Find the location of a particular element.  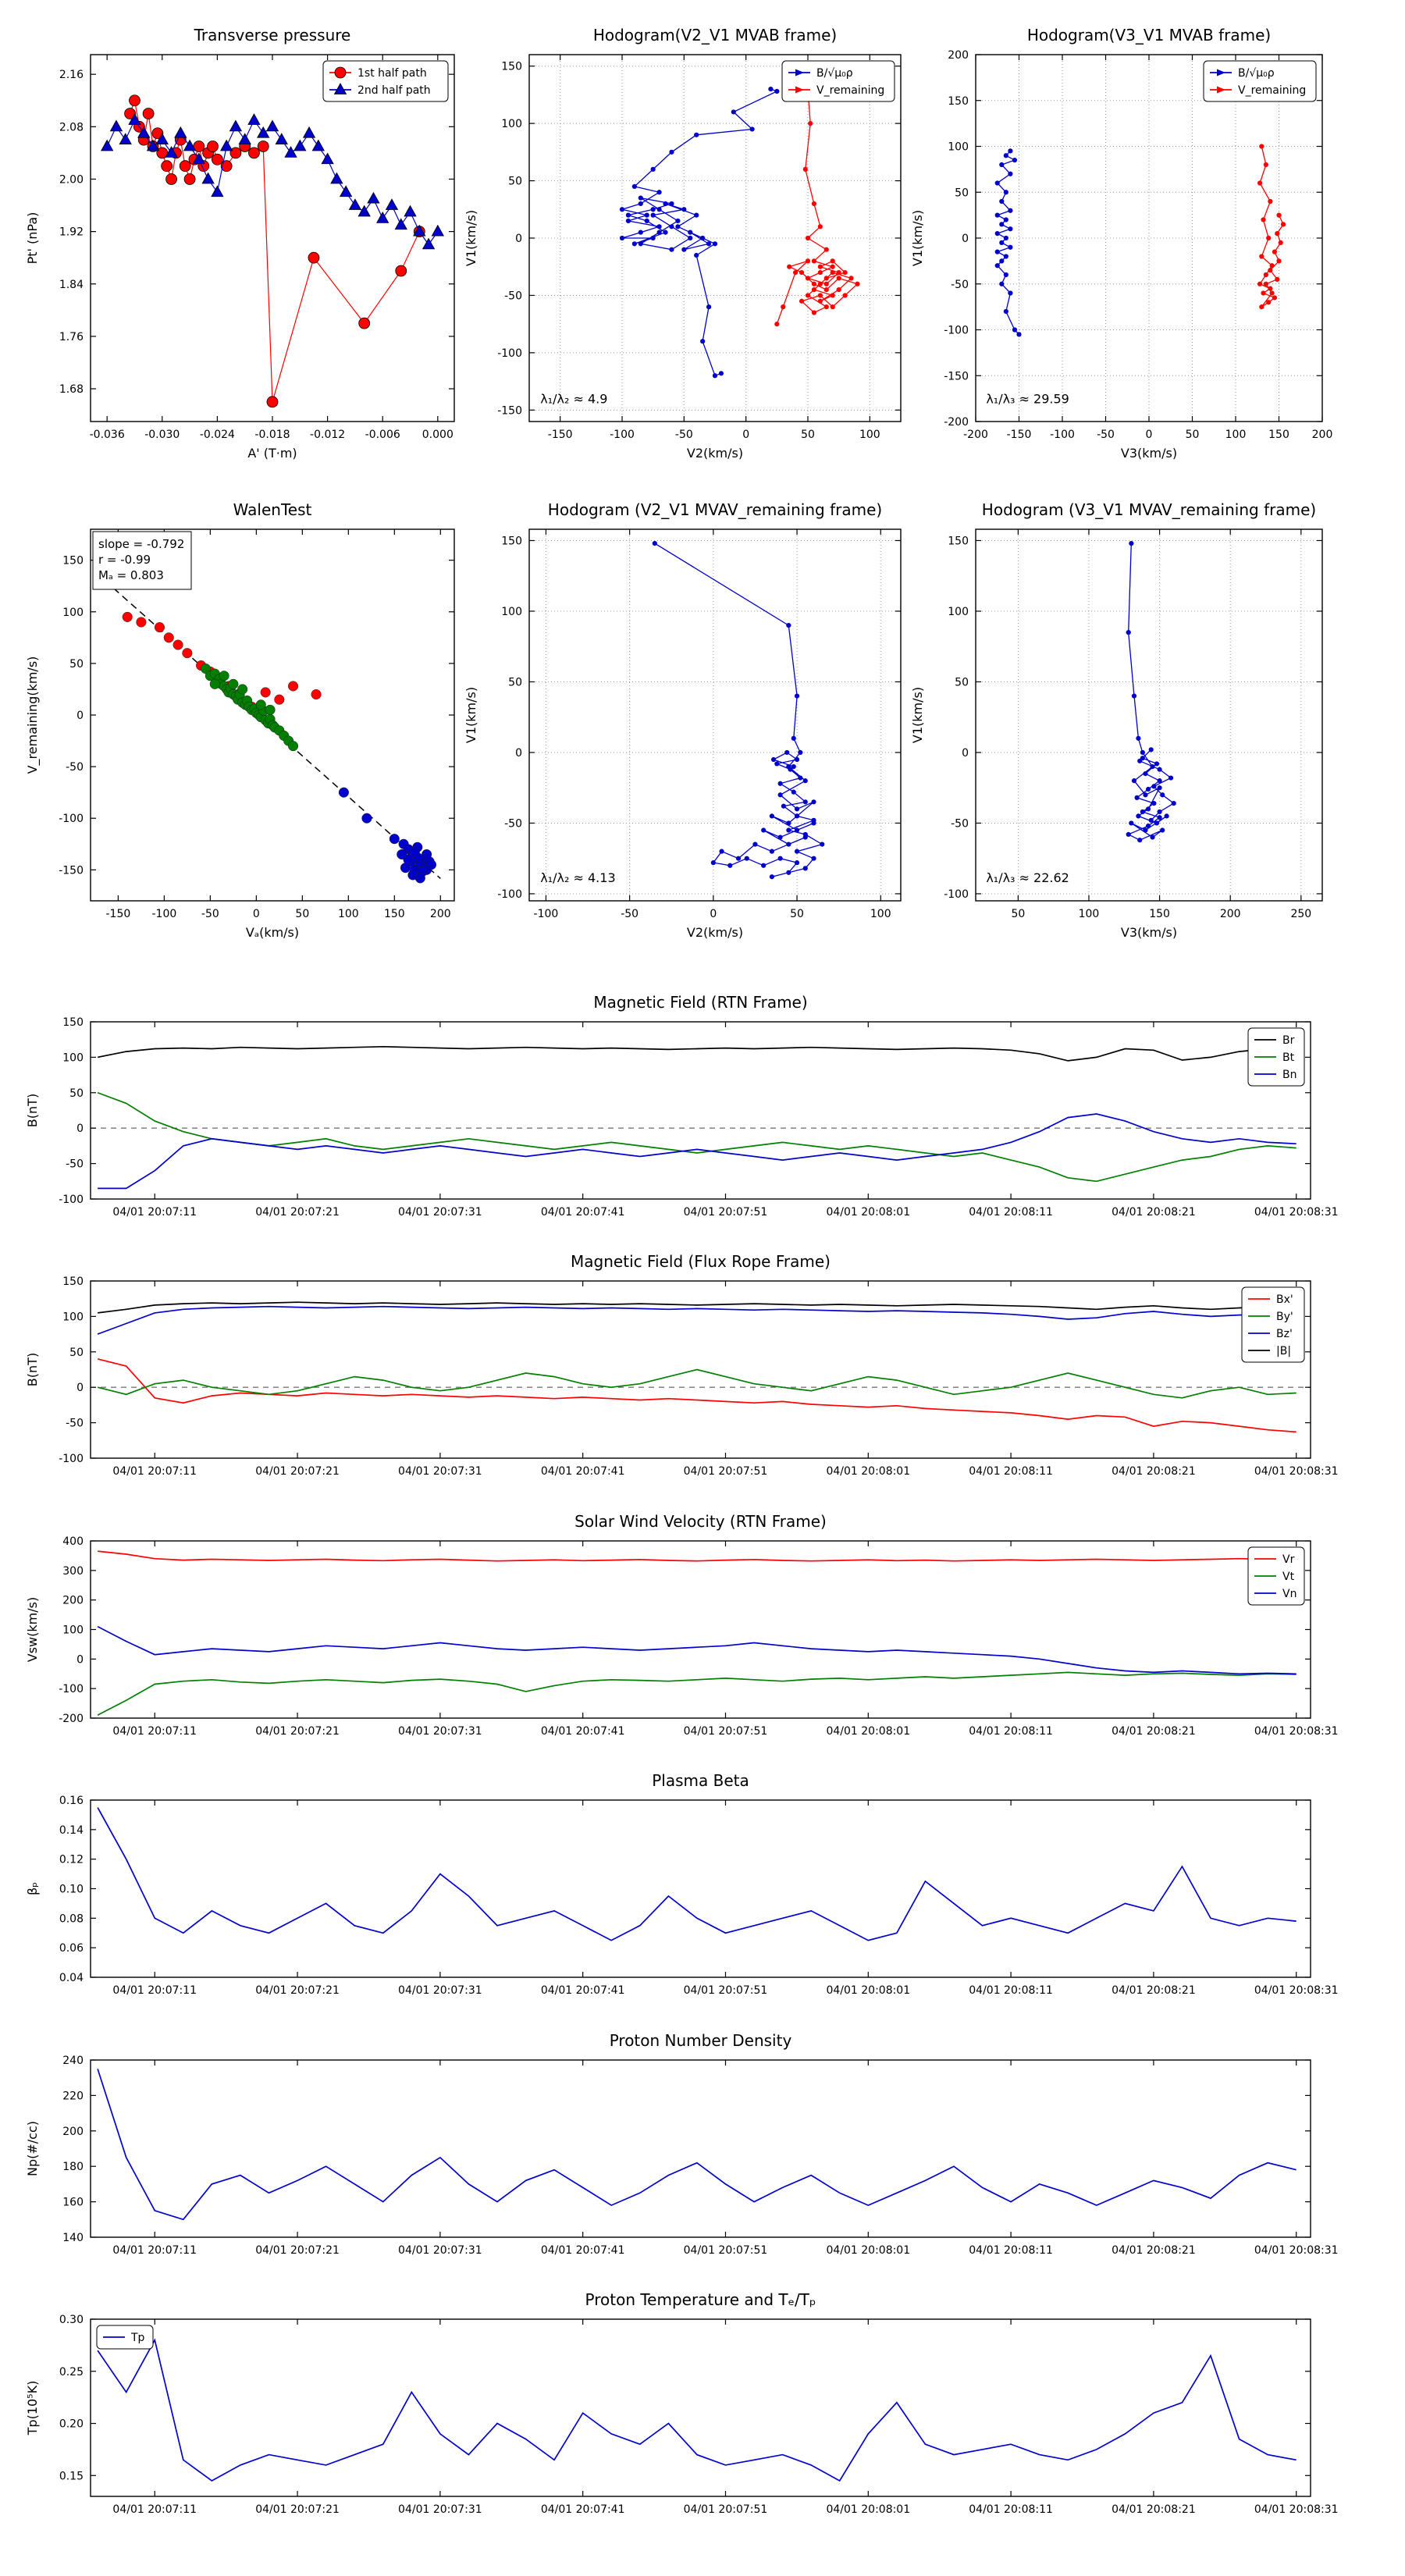

svg-text: 160 is located at coordinates (73, 2203).